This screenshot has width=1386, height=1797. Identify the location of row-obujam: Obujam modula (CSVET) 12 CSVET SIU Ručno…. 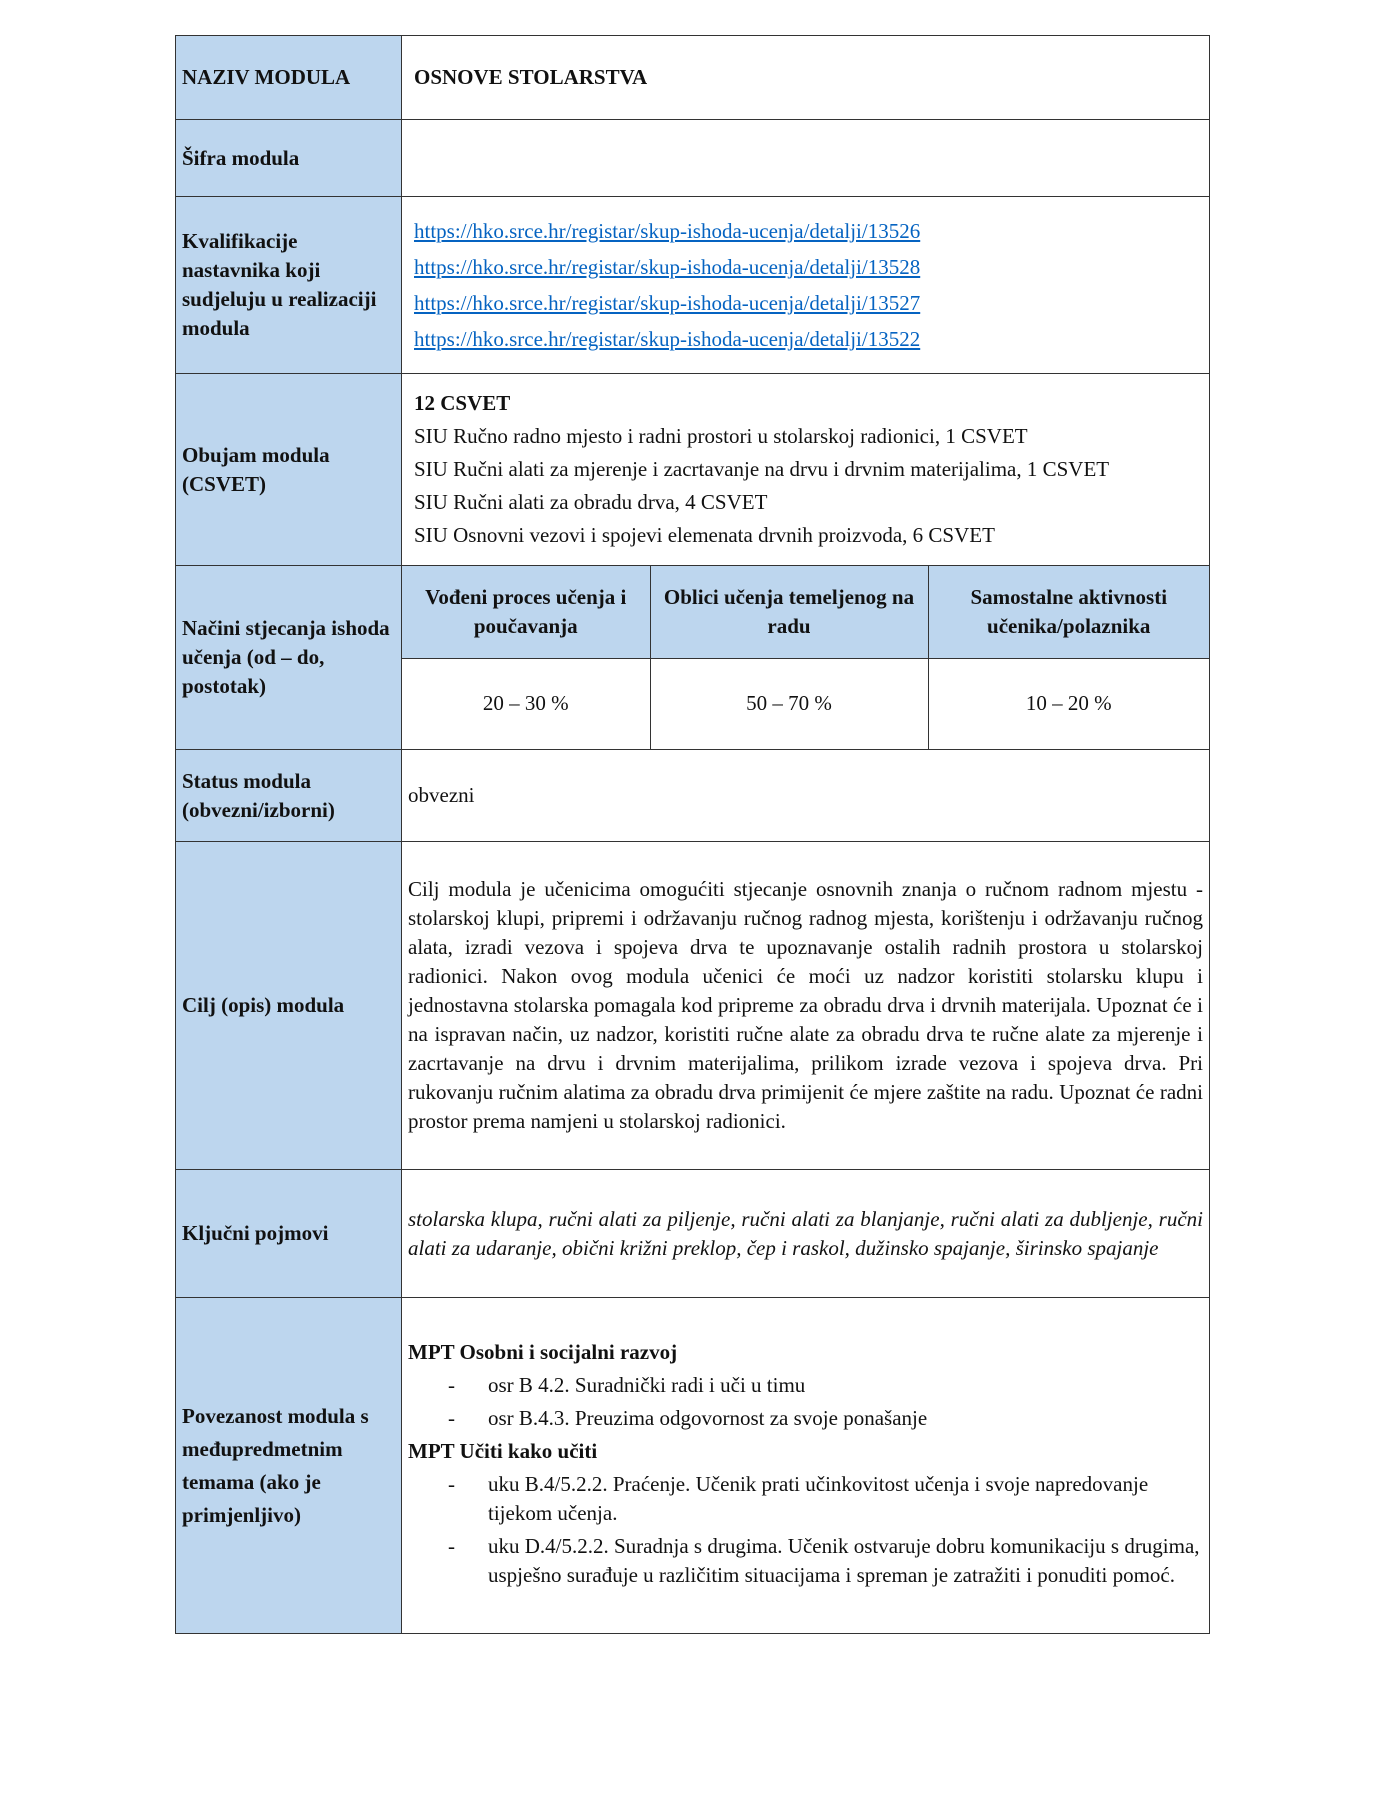
(692, 469).